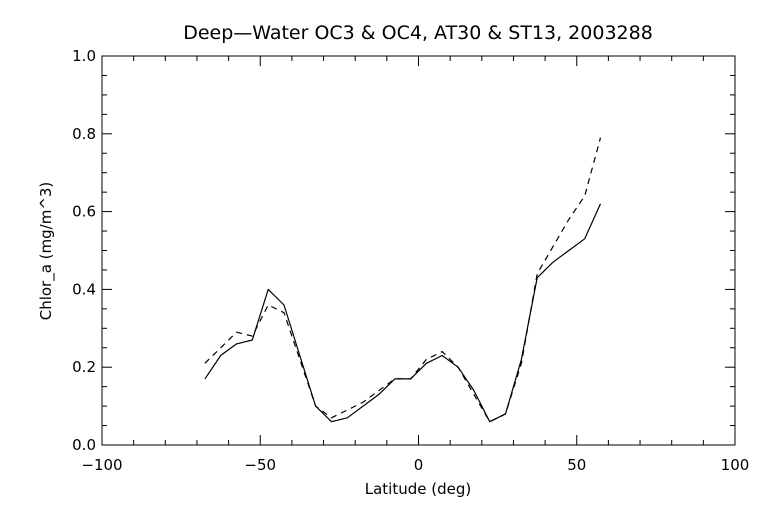 Image resolution: width=768 pixels, height=512 pixels. Describe the element at coordinates (84, 212) in the screenshot. I see `y-tick-label: 0.6` at that location.